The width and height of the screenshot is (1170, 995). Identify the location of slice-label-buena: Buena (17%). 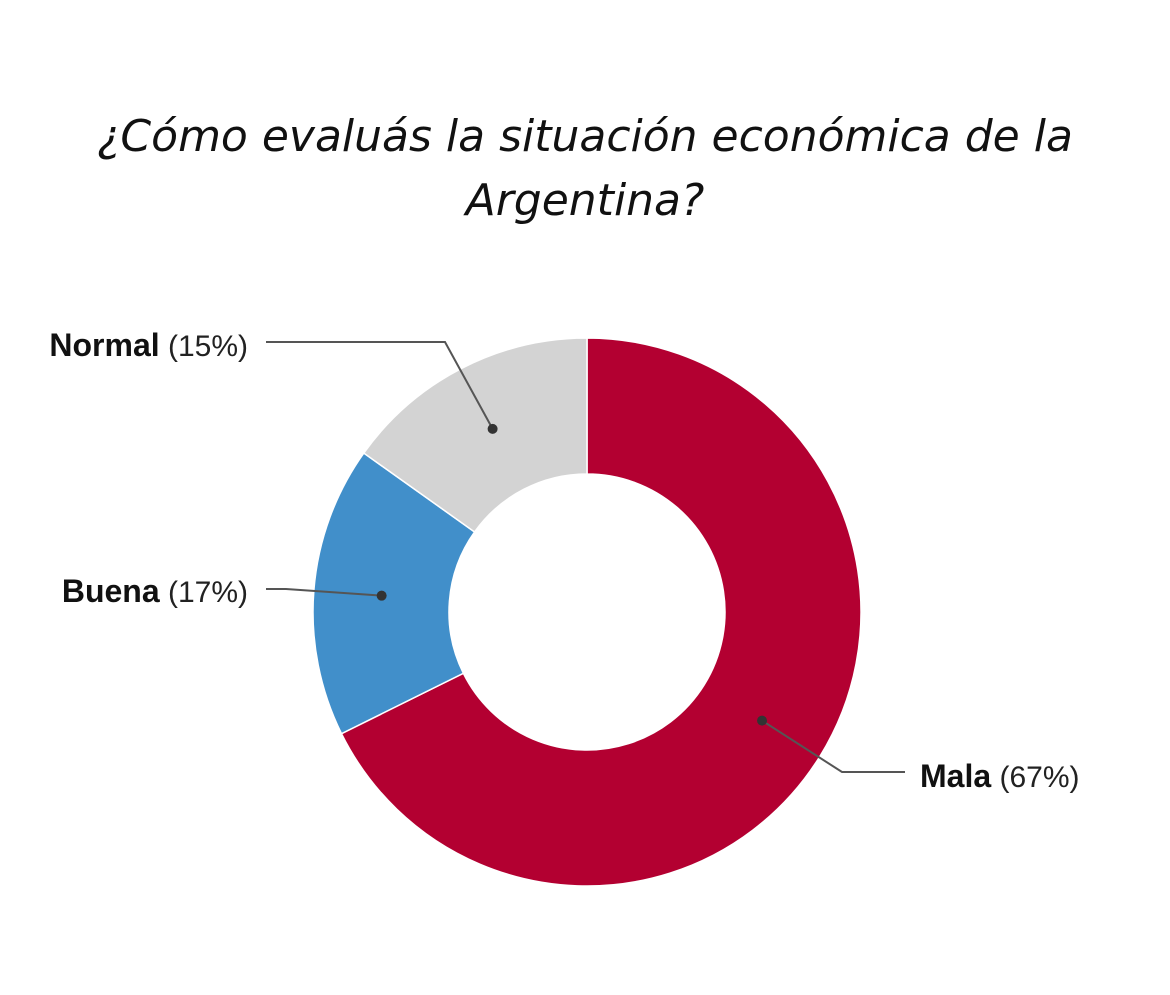
(155, 591).